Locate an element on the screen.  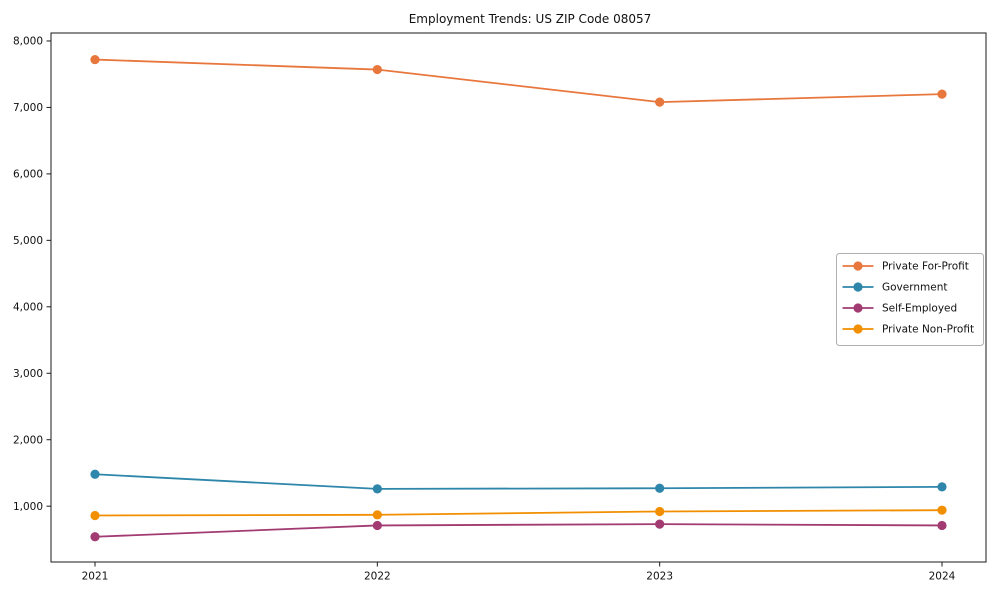
legend-label-government: Government is located at coordinates (914, 288).